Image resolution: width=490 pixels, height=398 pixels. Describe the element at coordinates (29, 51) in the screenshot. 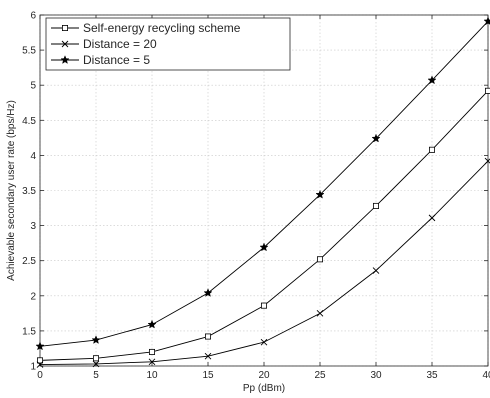

I see `y-tick-label: 5.5` at that location.